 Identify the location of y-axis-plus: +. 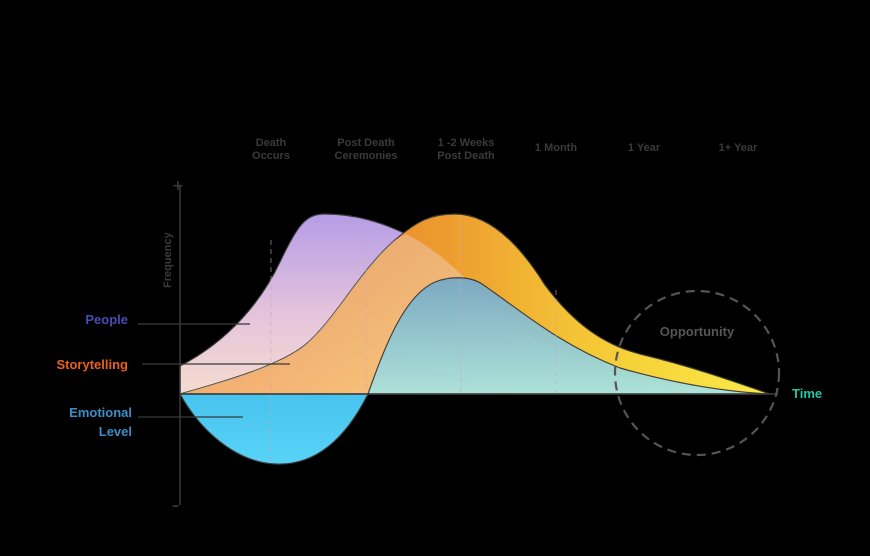
(178, 186).